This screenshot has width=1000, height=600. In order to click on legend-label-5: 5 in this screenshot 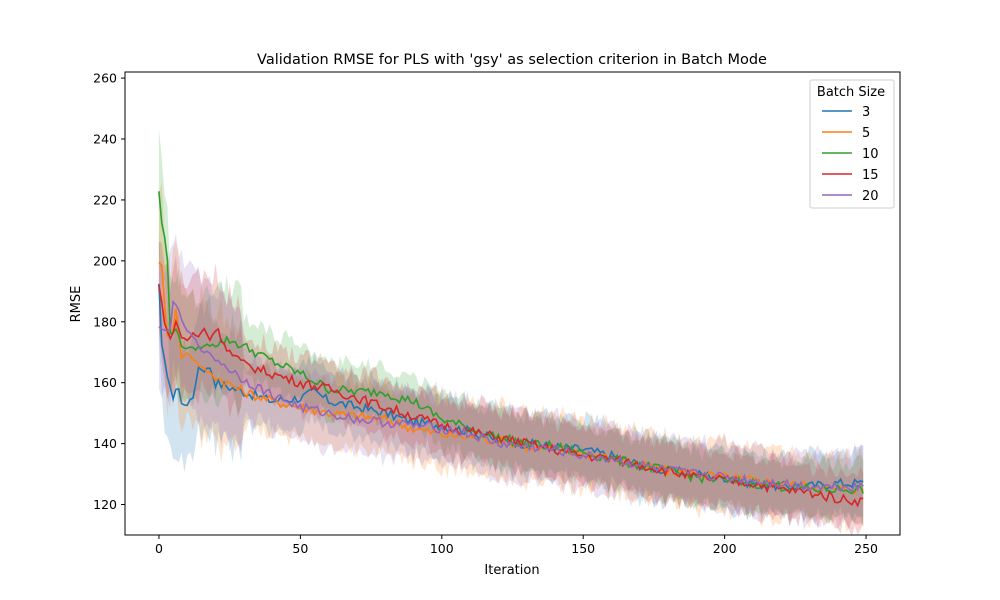, I will do `click(866, 133)`.